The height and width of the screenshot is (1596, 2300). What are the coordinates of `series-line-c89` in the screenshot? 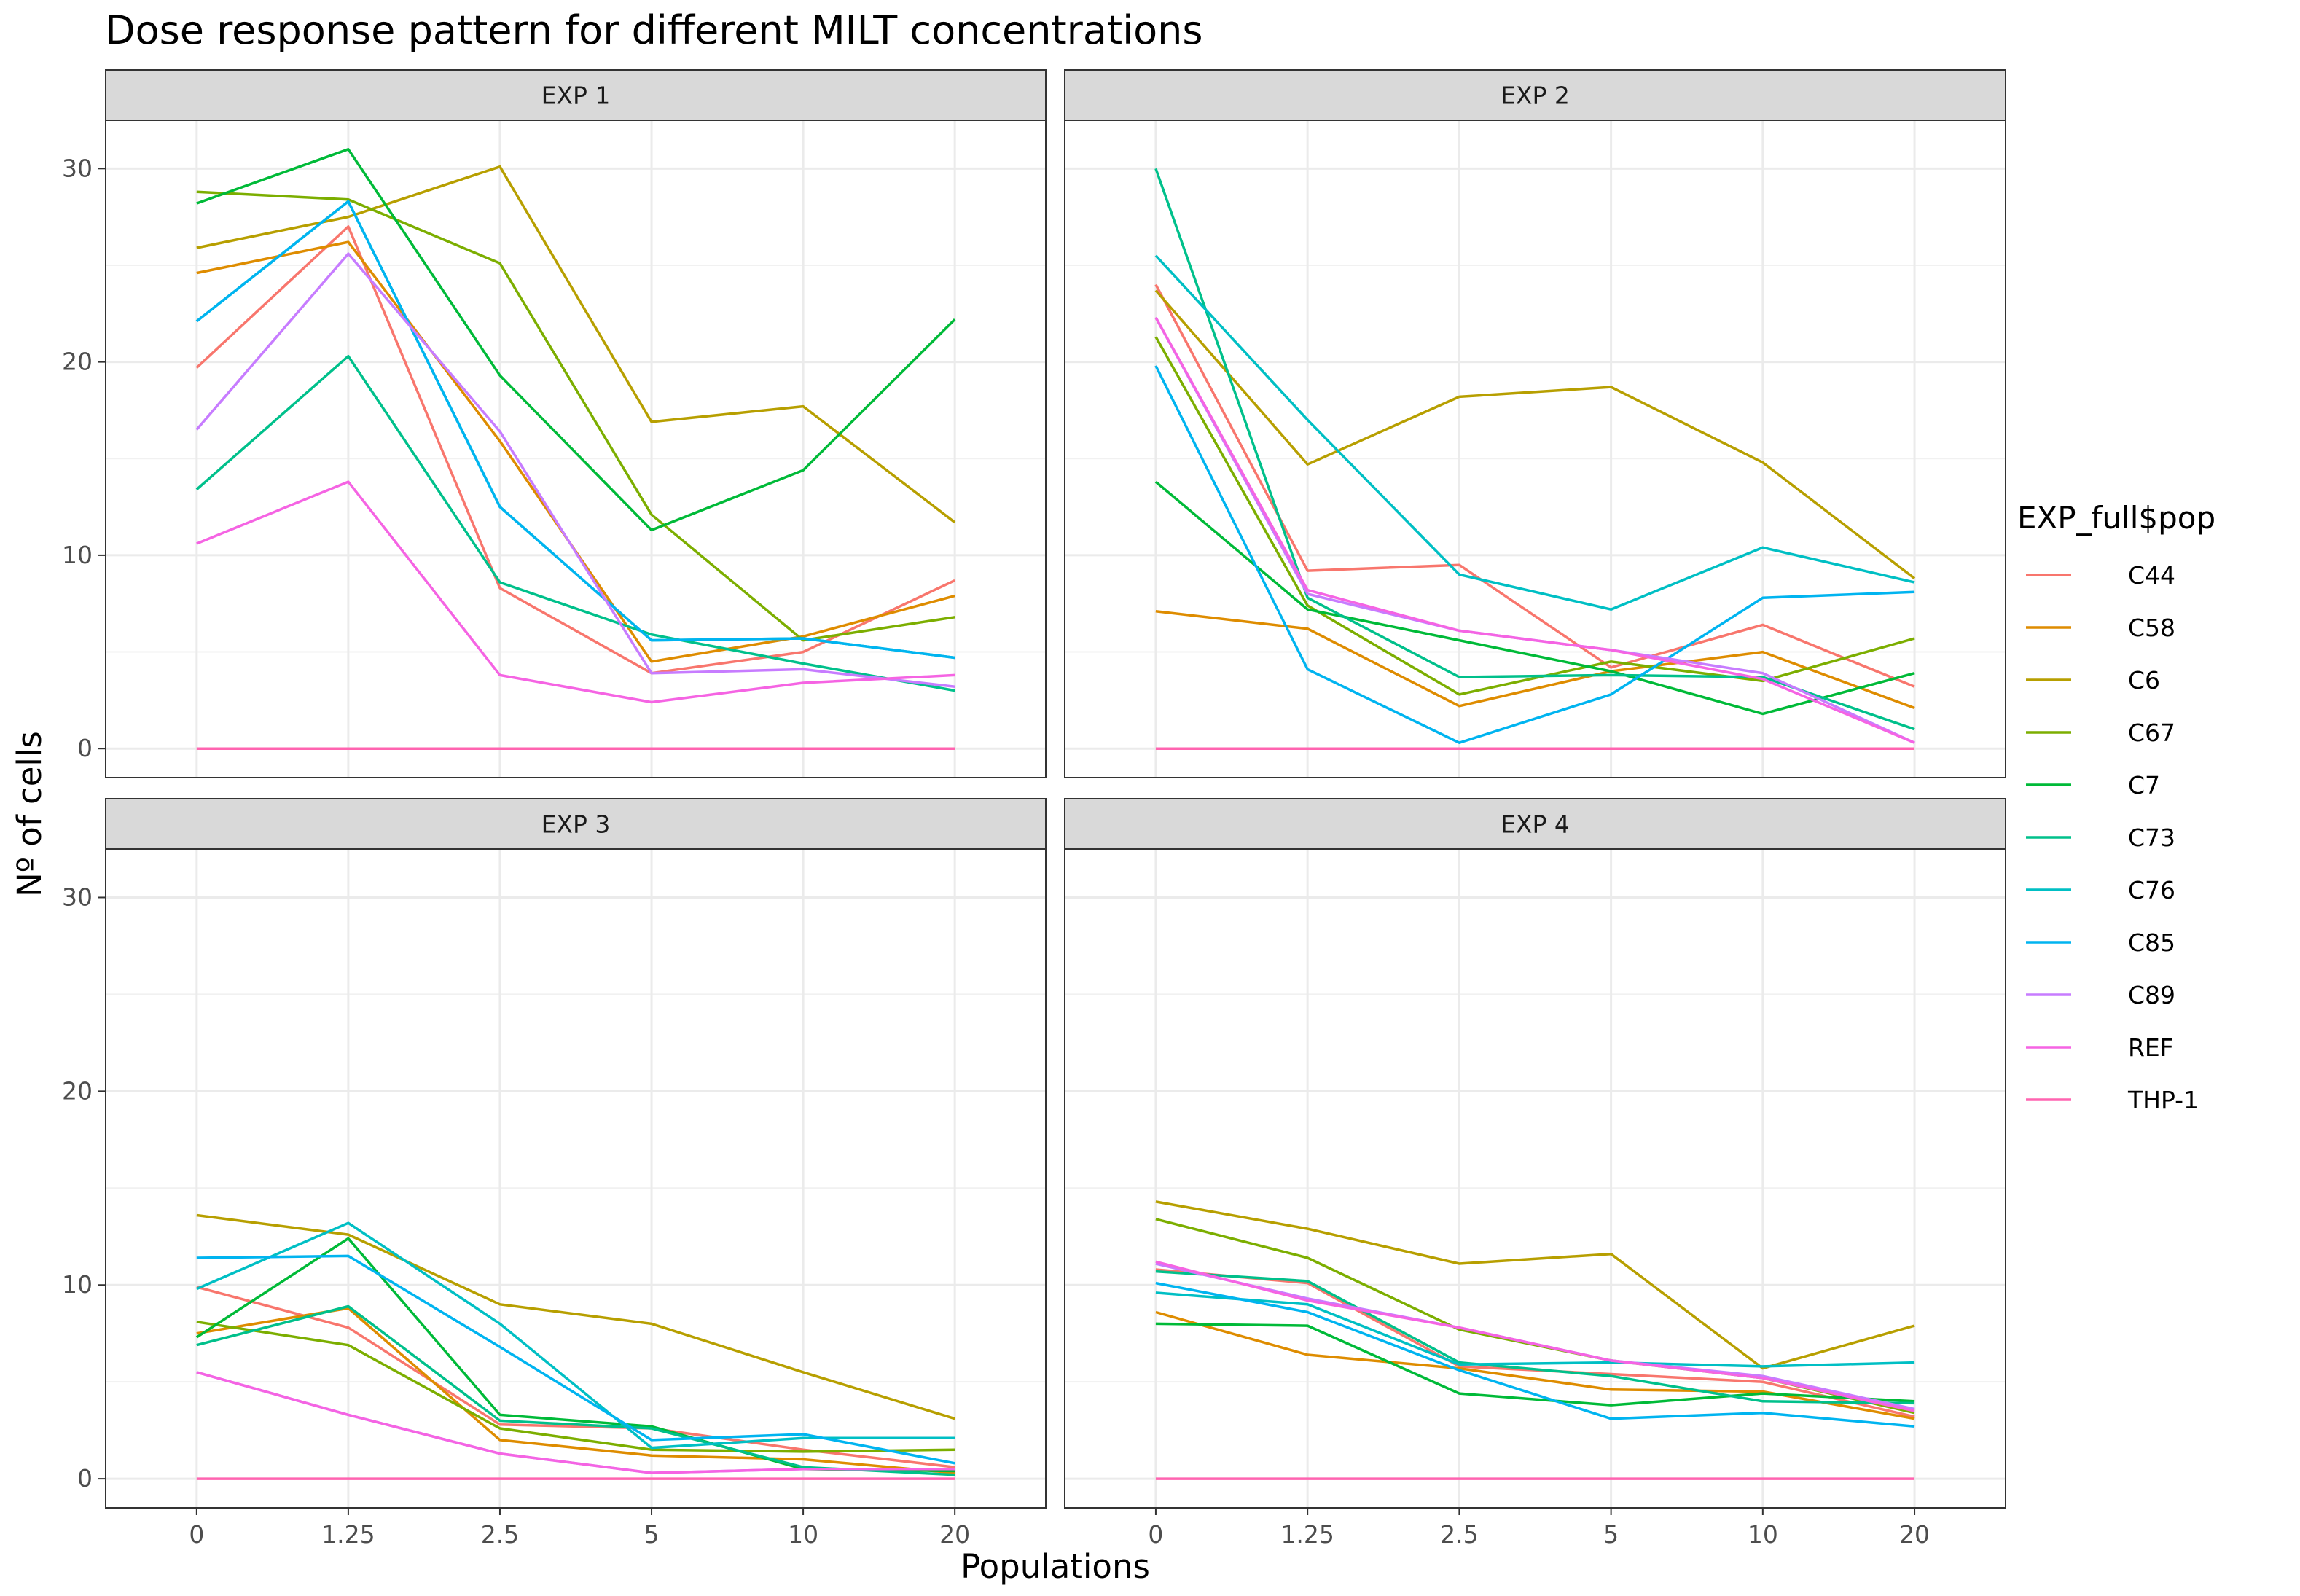 It's located at (575, 470).